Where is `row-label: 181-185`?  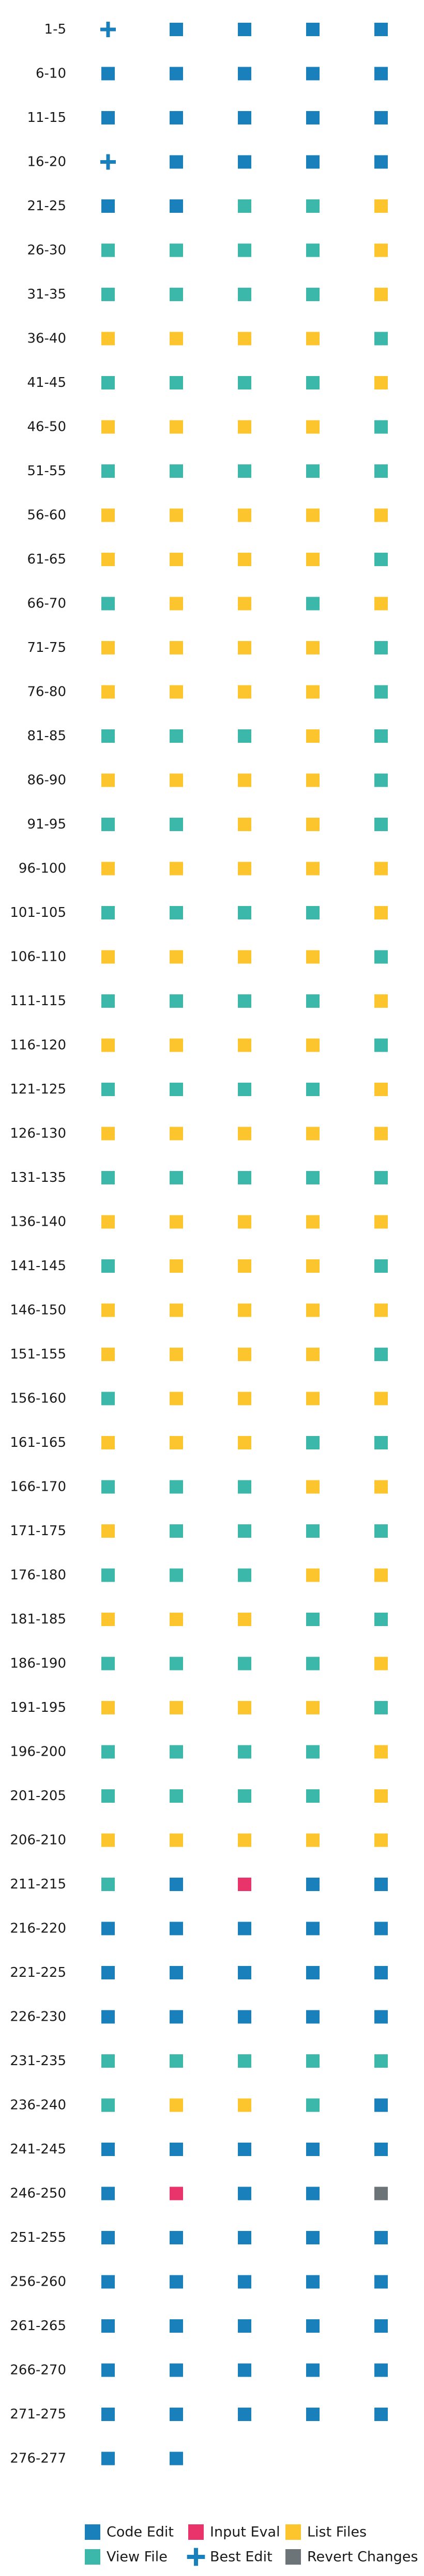
row-label: 181-185 is located at coordinates (38, 1619).